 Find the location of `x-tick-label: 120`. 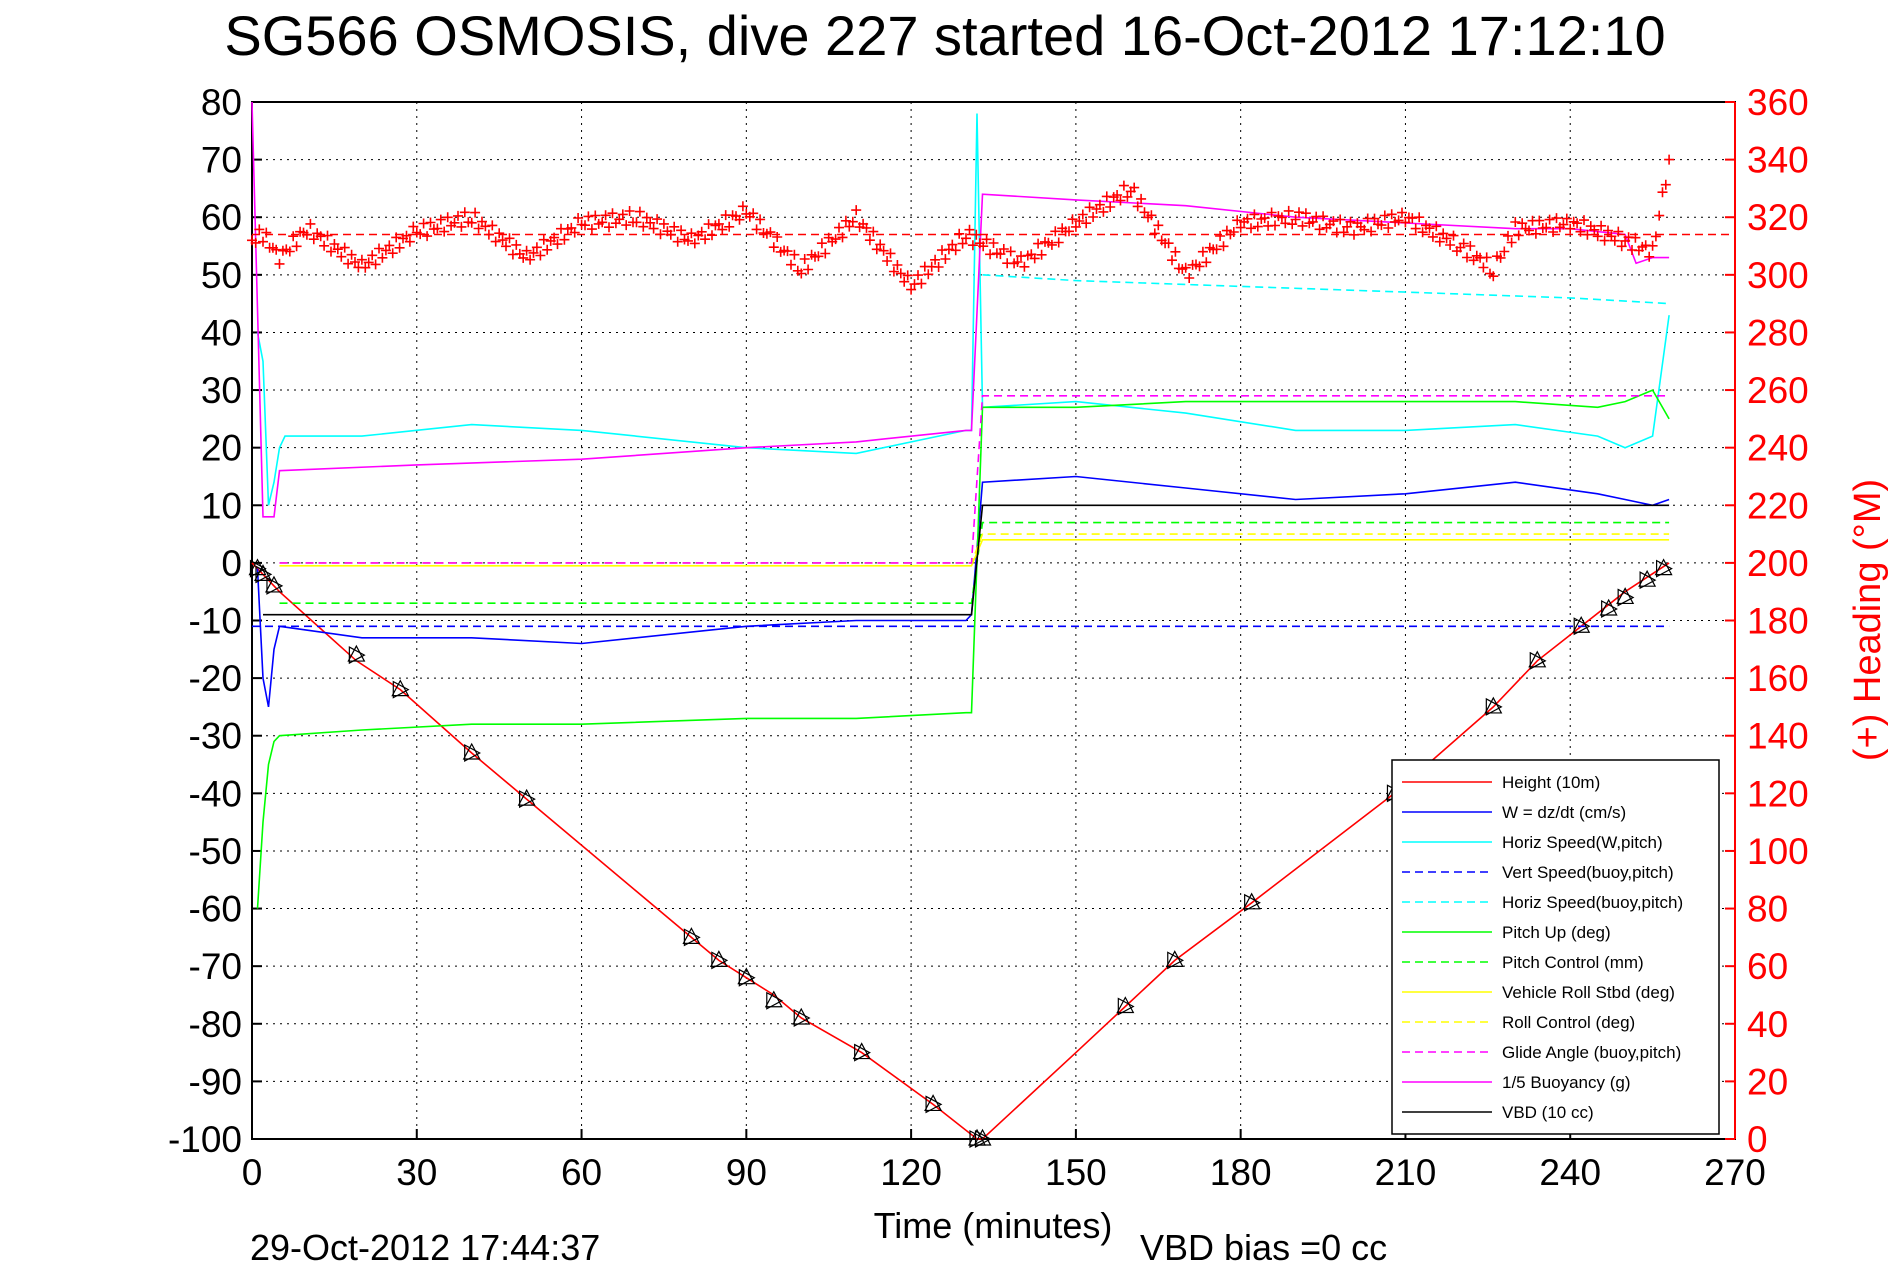

x-tick-label: 120 is located at coordinates (911, 1172).